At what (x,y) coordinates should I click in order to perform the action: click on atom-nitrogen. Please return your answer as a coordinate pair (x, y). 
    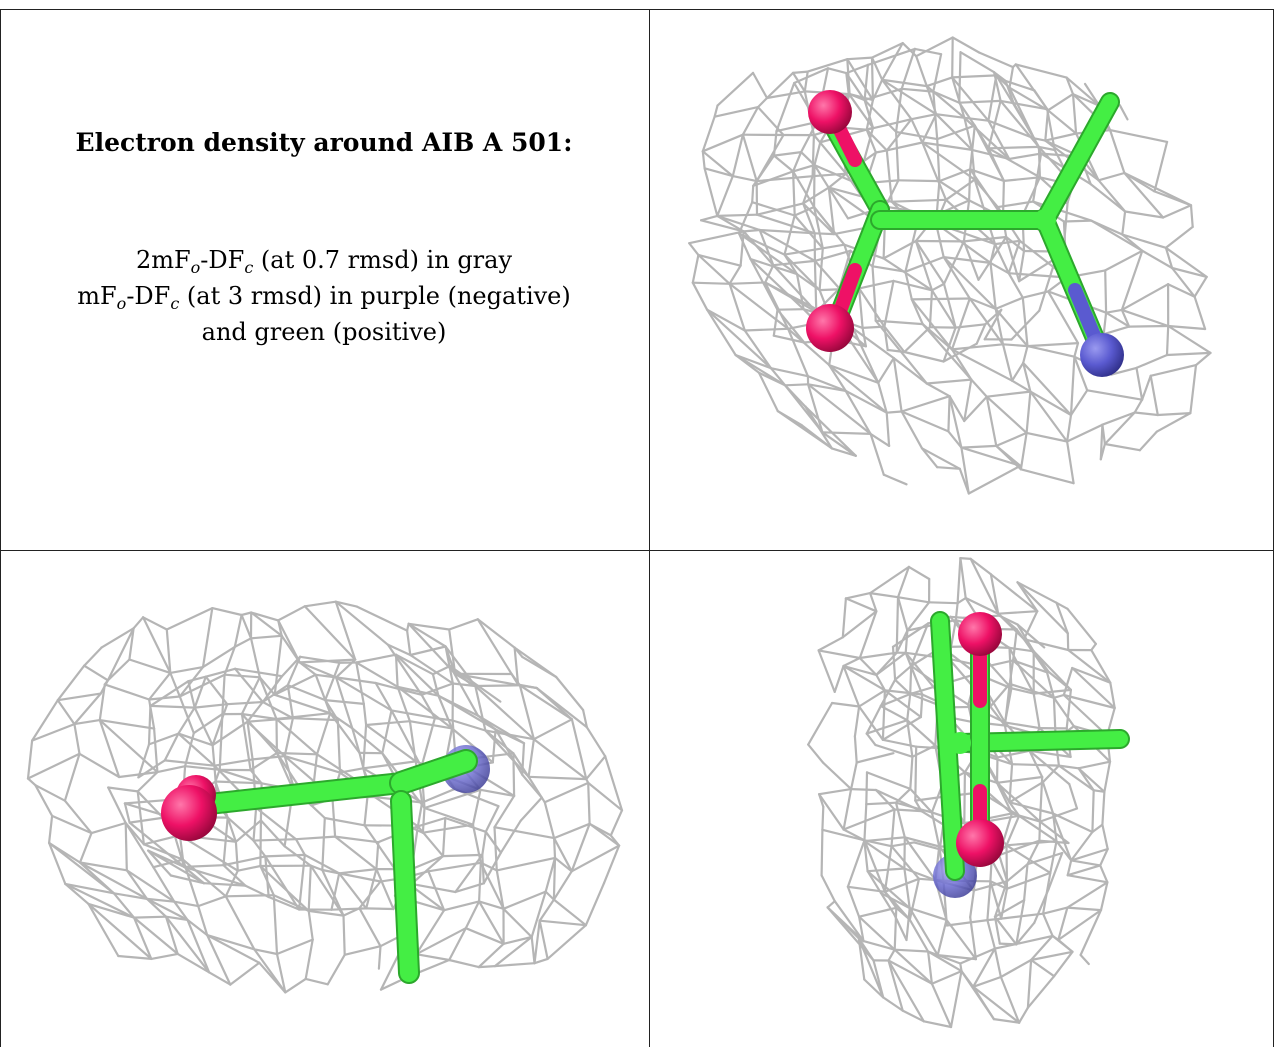
    Looking at the image, I should click on (1102, 355).